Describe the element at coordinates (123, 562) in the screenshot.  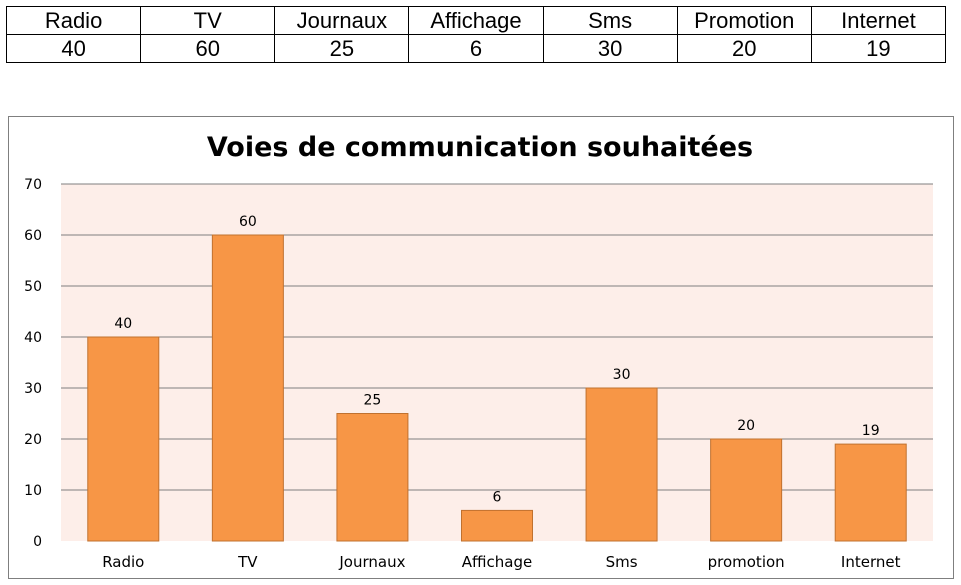
I see `x-category-label: Radio` at that location.